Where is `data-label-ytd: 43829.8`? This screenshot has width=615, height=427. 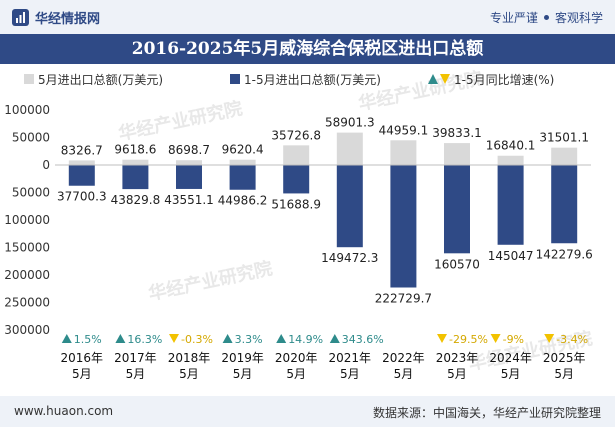 data-label-ytd: 43829.8 is located at coordinates (136, 200).